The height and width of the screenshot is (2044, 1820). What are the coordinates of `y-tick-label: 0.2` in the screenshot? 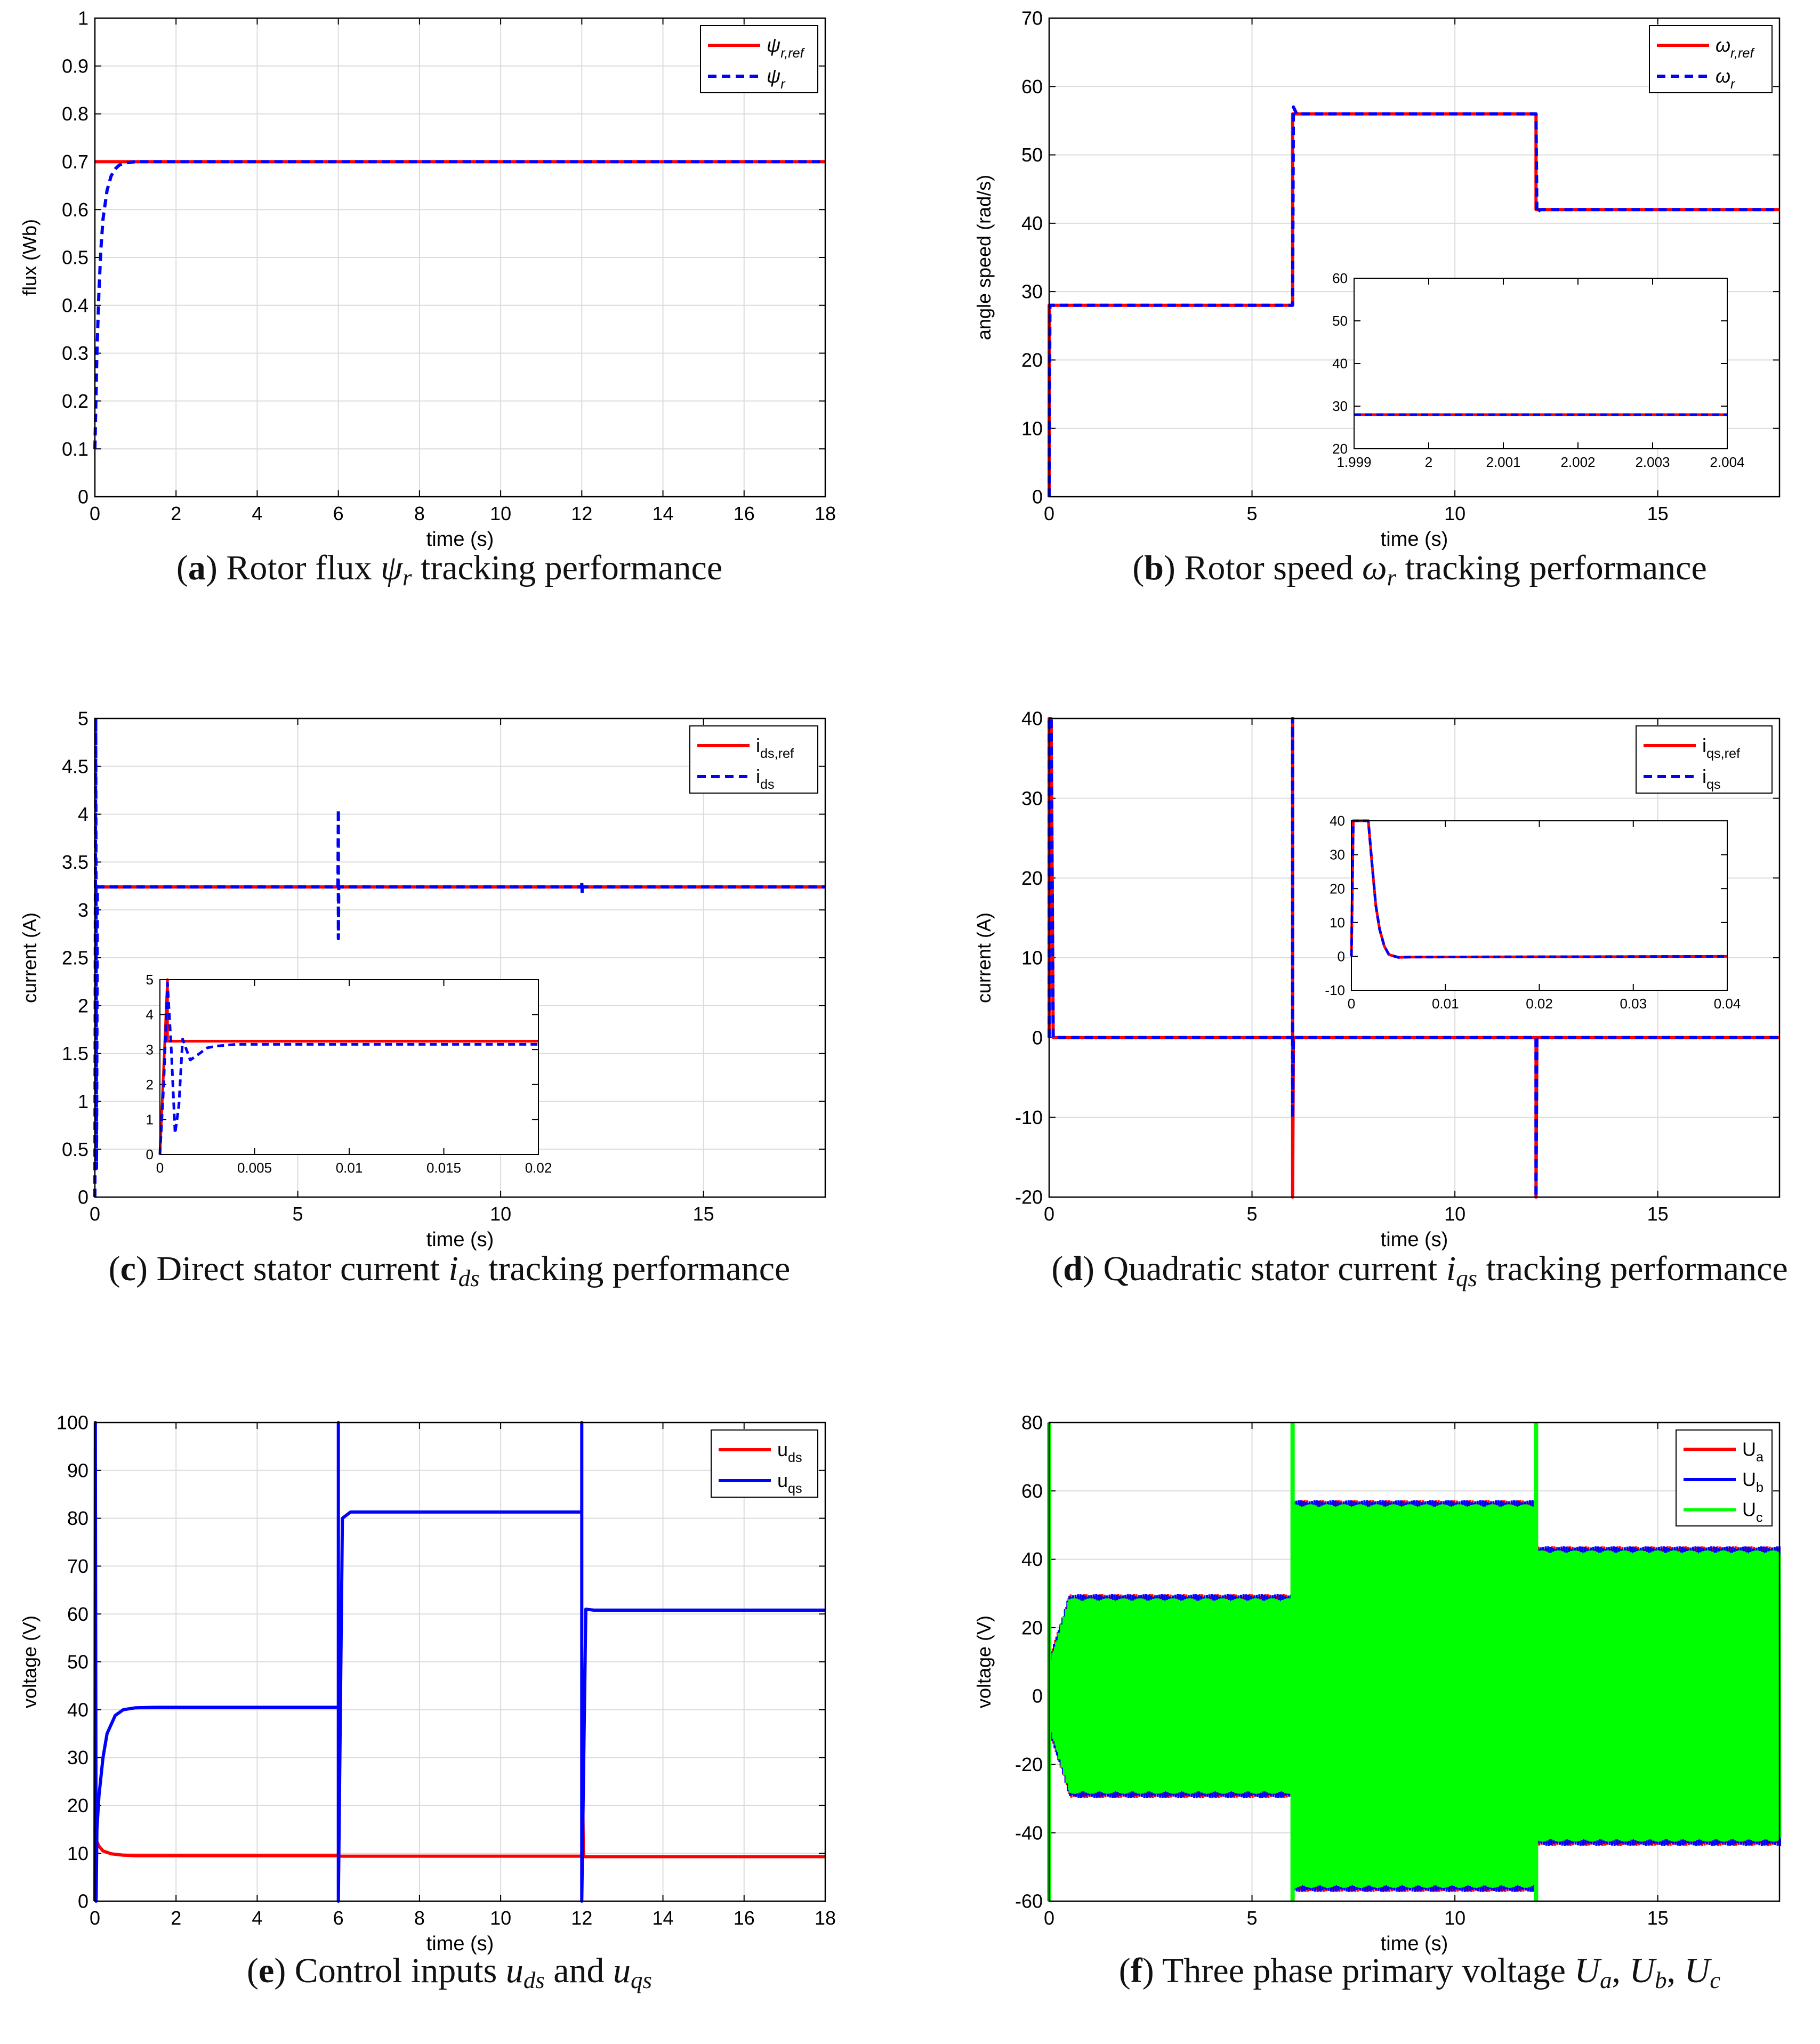 It's located at (75, 401).